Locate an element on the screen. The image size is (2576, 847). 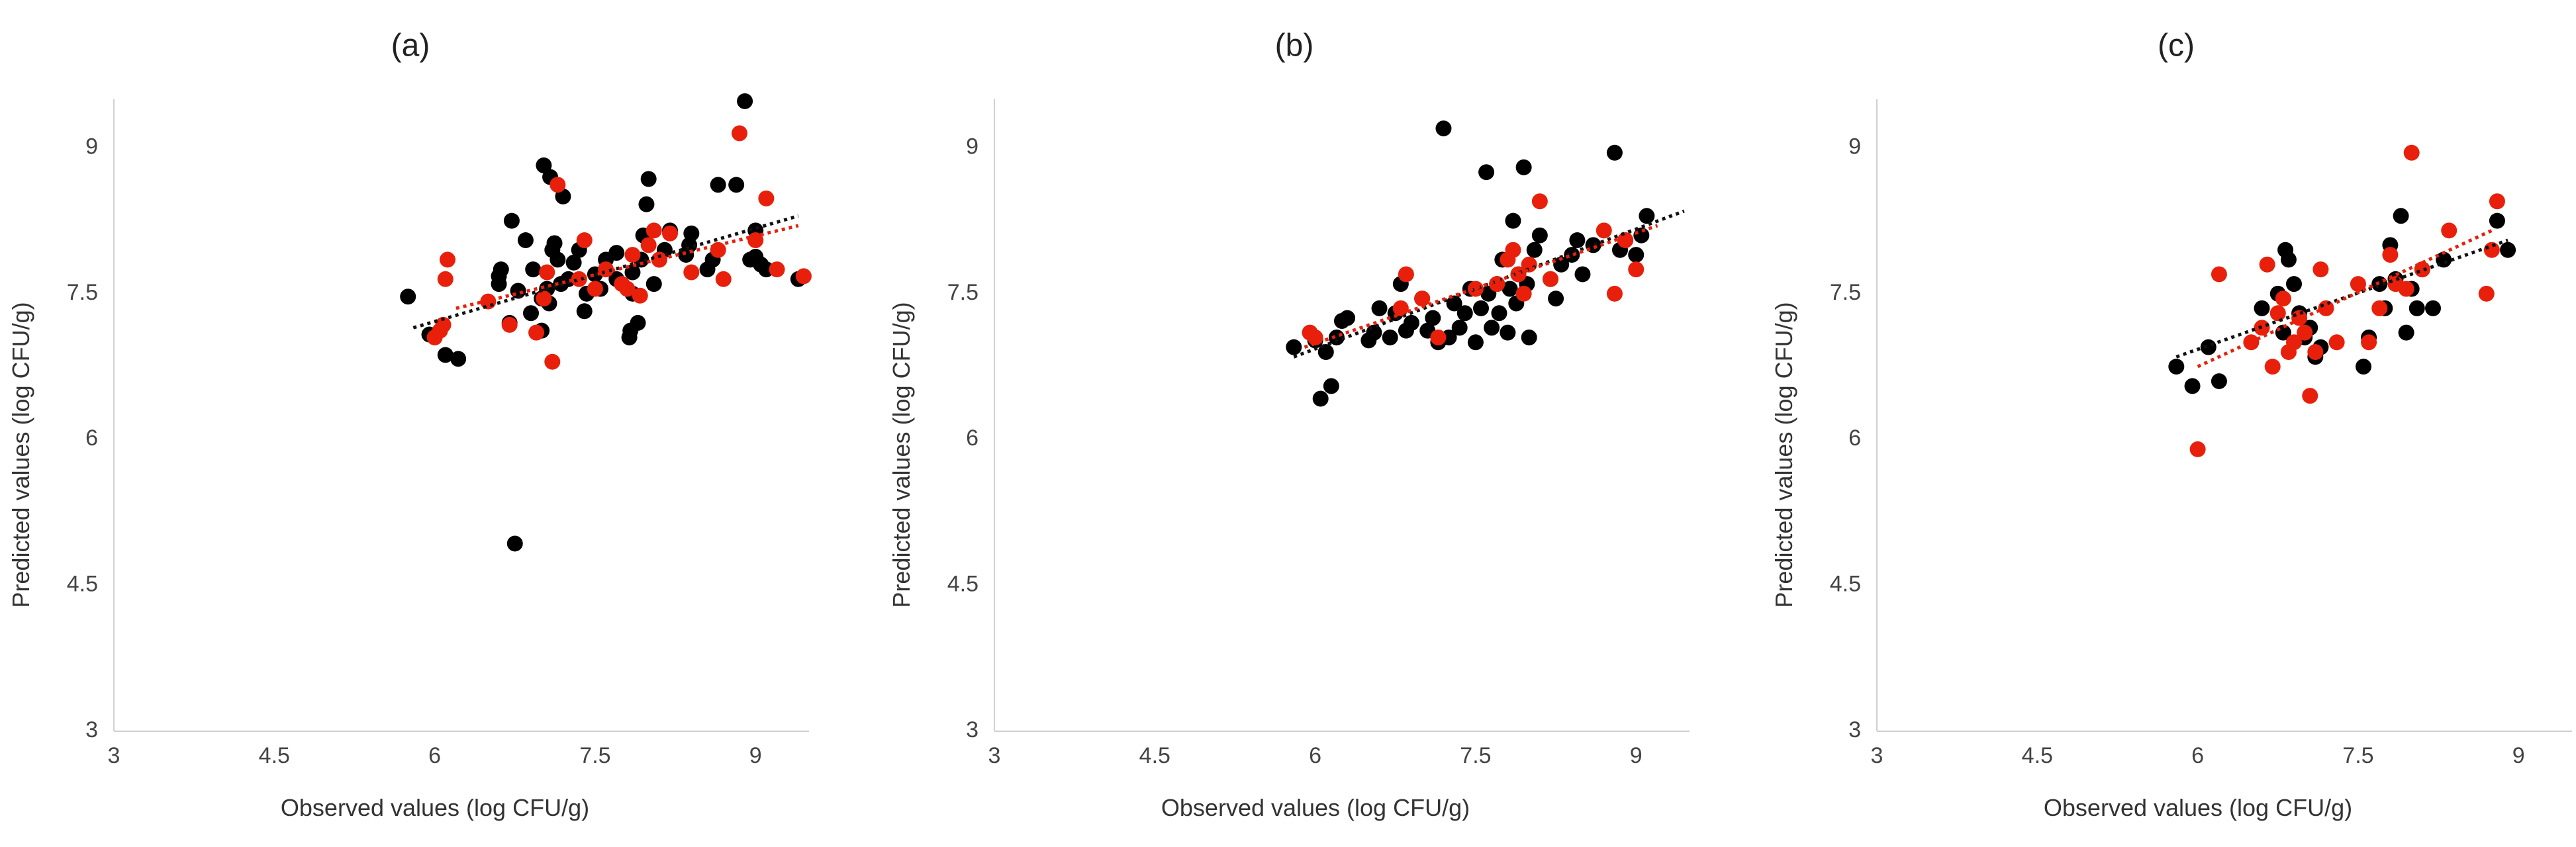
x-tick-label: 3 is located at coordinates (994, 755).